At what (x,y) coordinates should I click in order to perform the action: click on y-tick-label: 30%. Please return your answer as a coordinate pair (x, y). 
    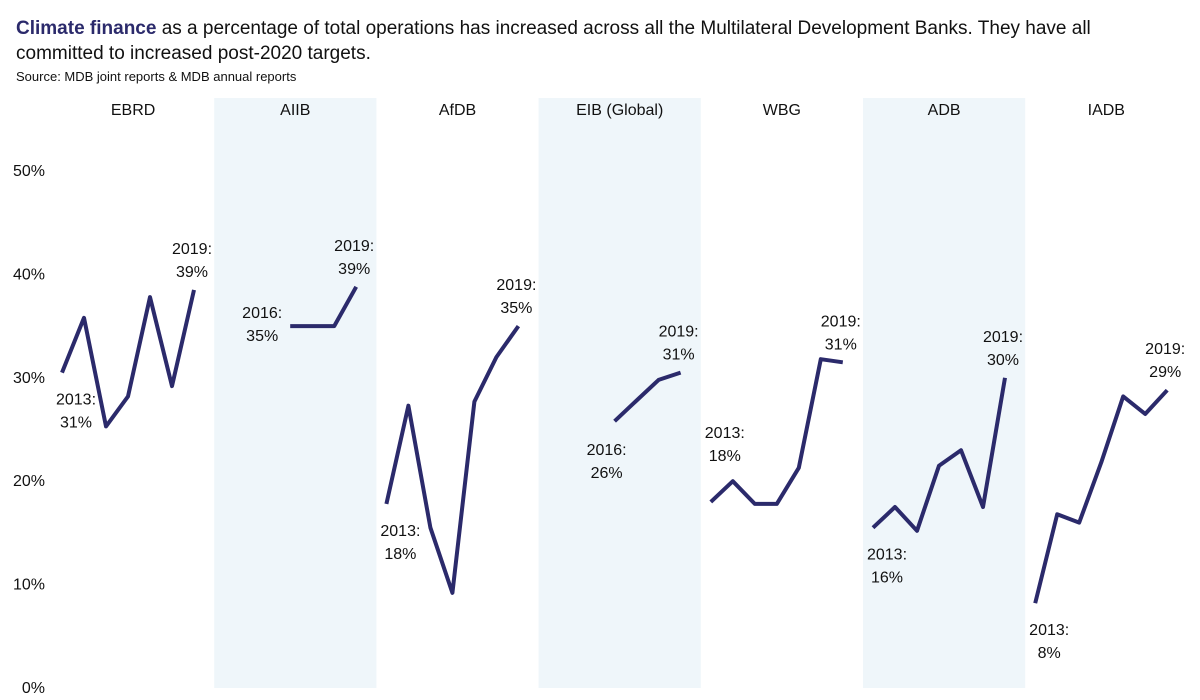
    Looking at the image, I should click on (29, 378).